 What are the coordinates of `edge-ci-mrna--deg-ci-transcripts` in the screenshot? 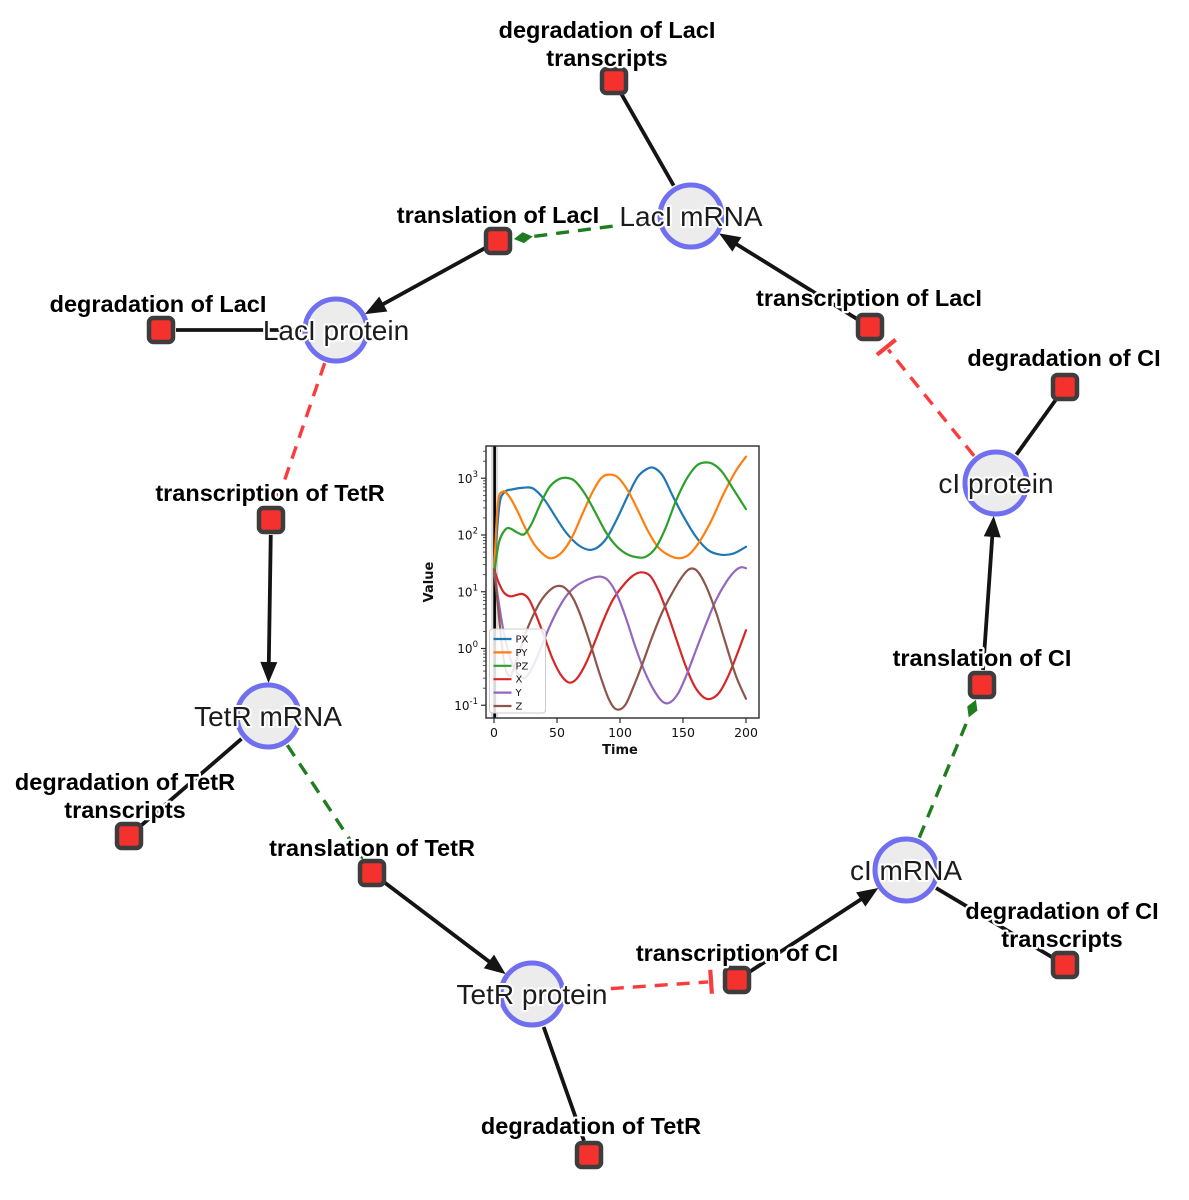 It's located at (994, 922).